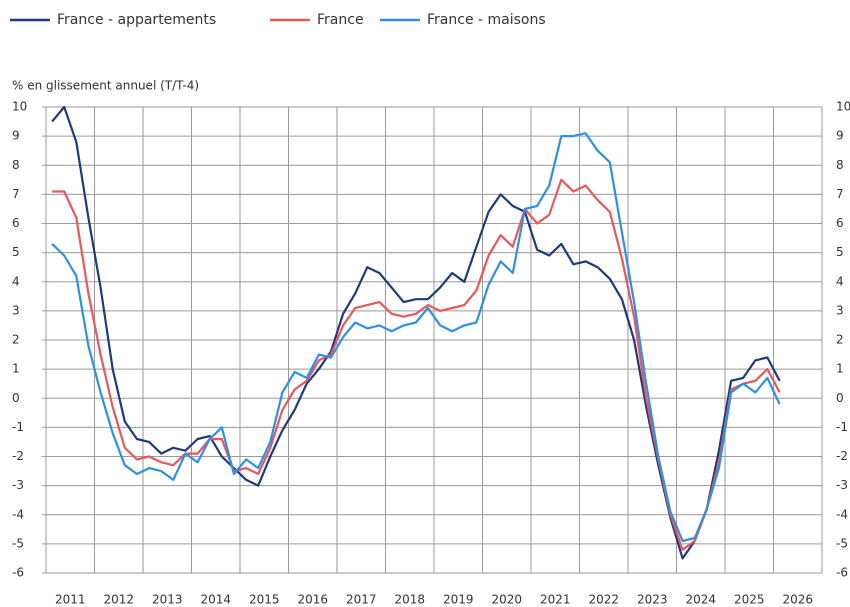  What do you see at coordinates (840, 165) in the screenshot?
I see `y2-tick-label: 8` at bounding box center [840, 165].